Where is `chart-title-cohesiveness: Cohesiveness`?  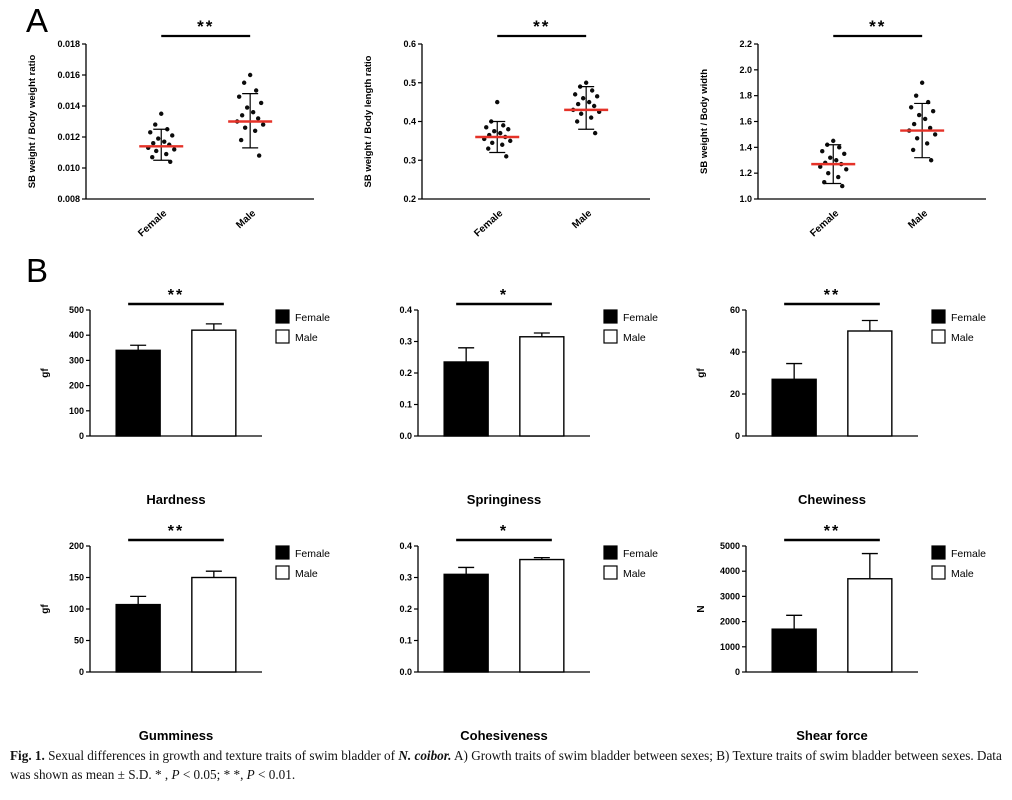
chart-title-cohesiveness: Cohesiveness is located at coordinates (504, 735).